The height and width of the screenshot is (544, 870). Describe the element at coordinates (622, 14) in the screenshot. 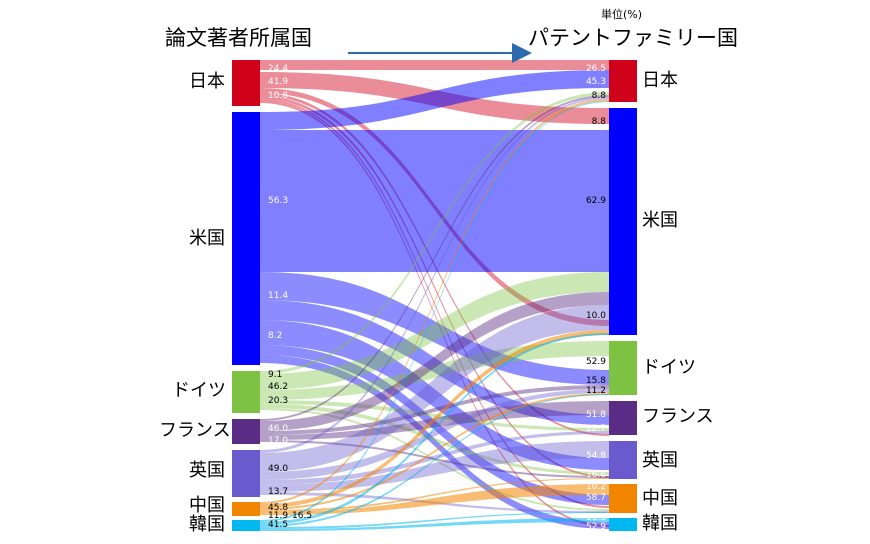

I see `unit-label: 単位(%)` at that location.